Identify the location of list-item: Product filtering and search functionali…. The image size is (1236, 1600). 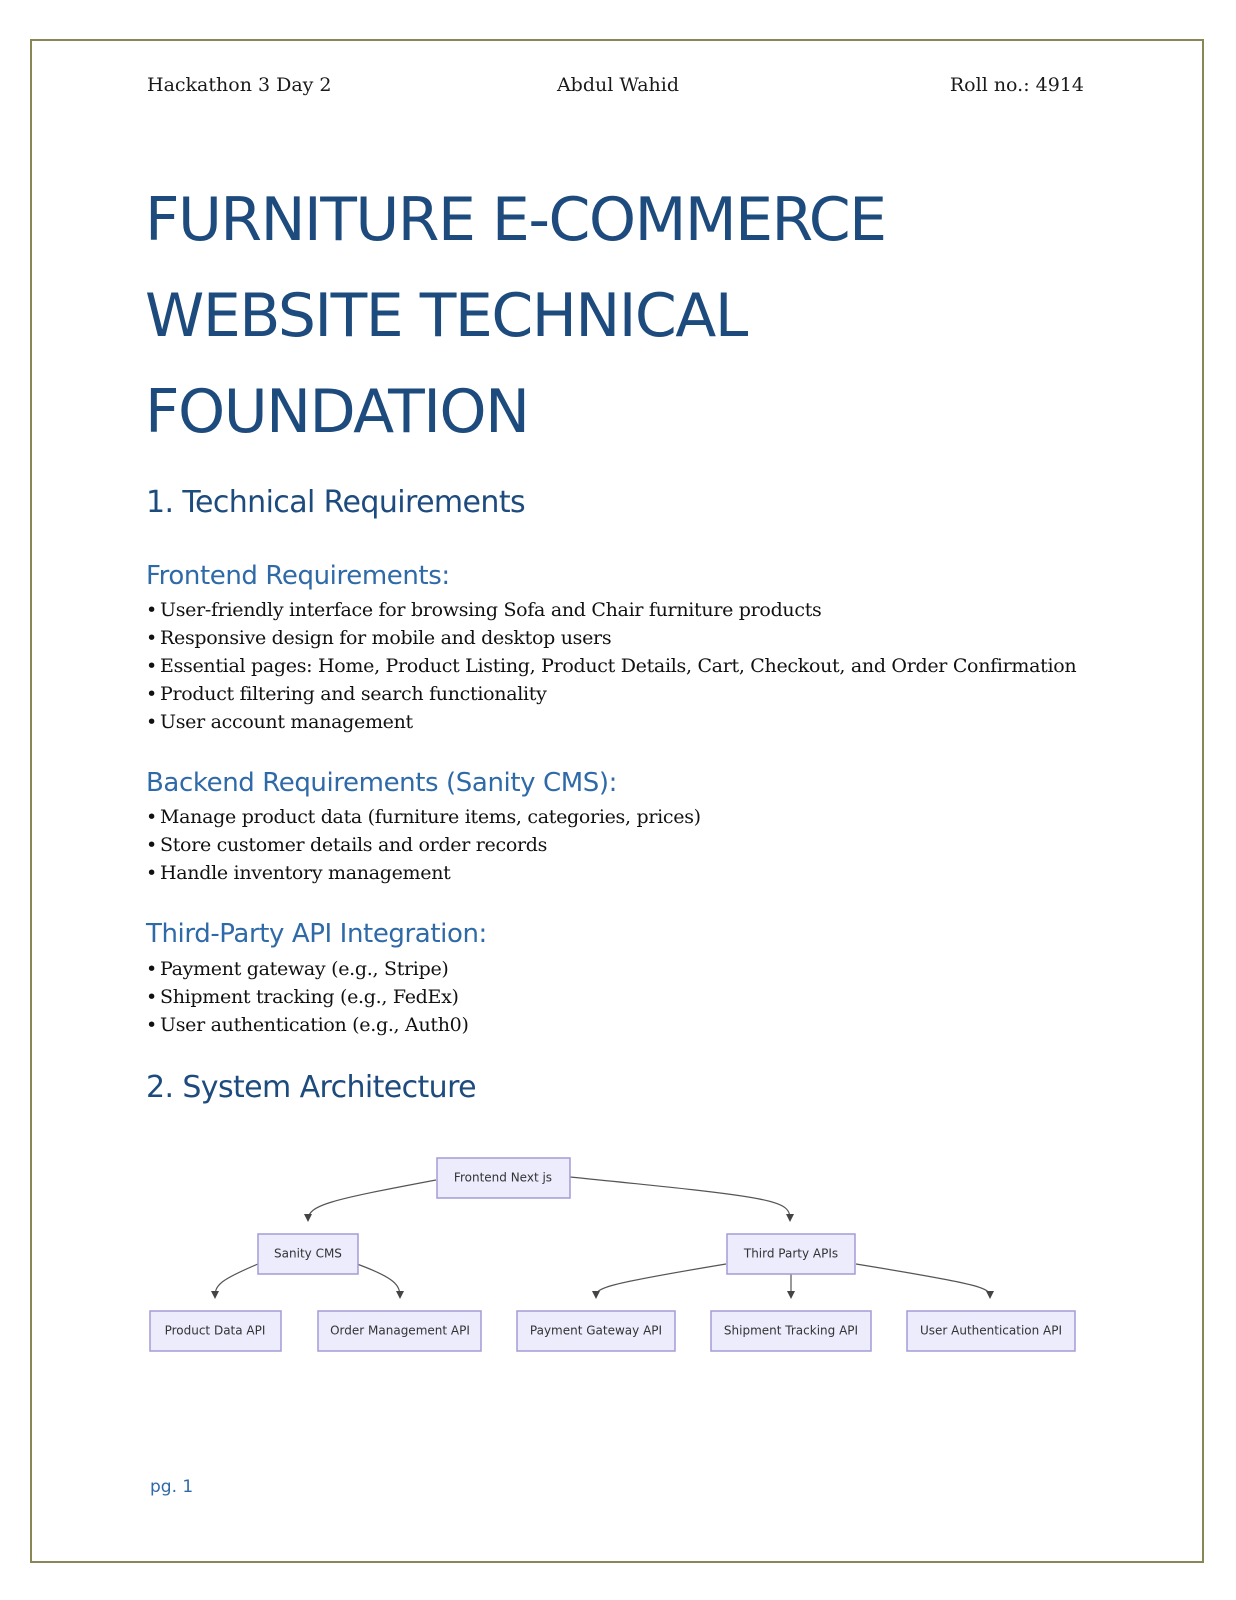
(611, 694).